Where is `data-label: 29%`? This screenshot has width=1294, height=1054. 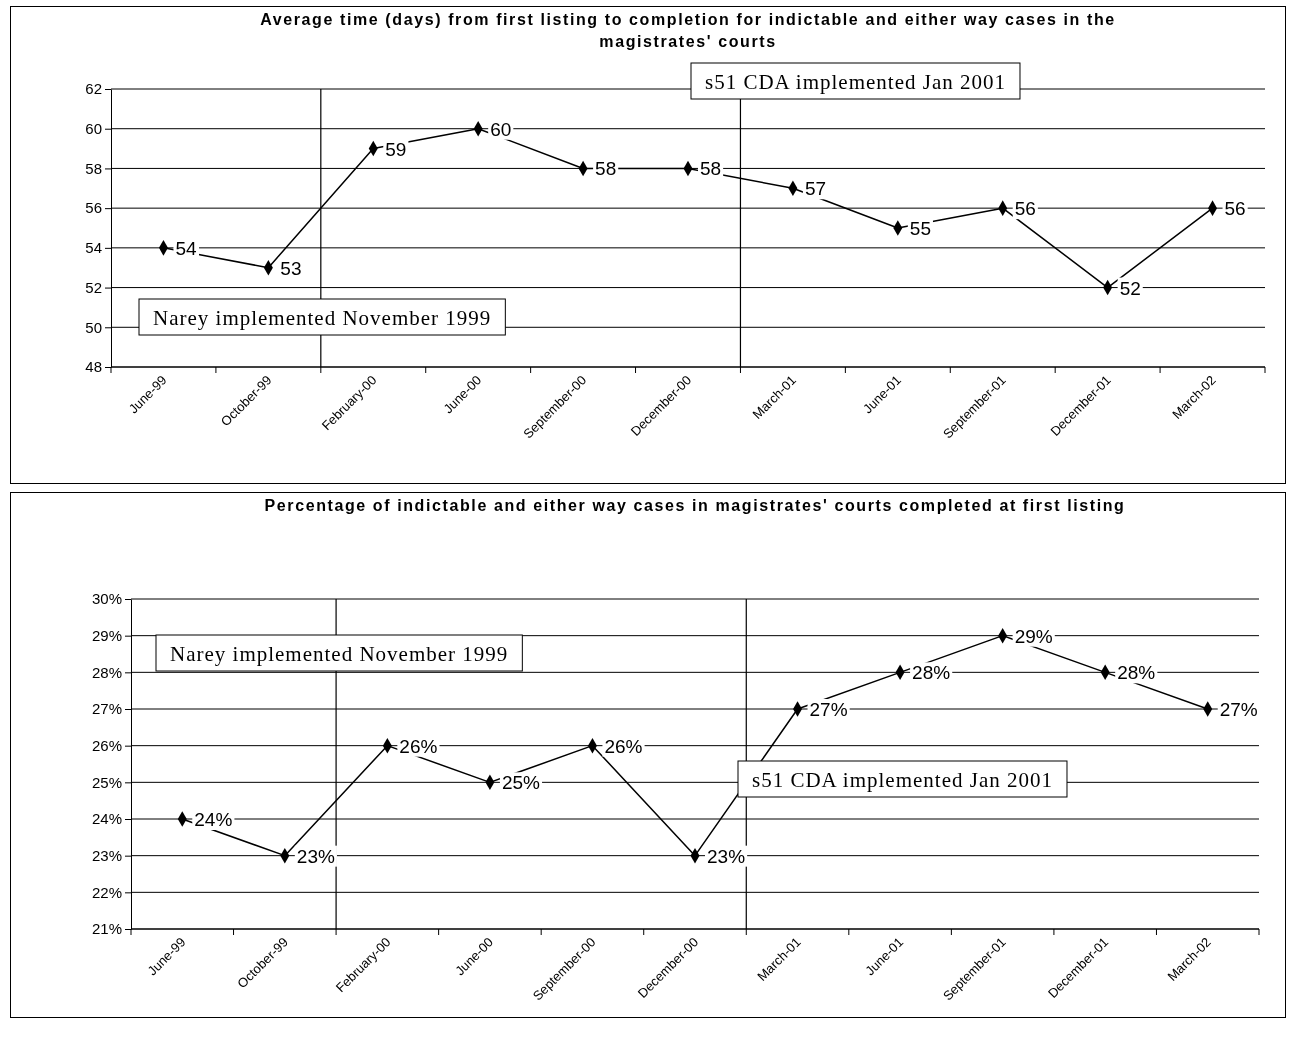 data-label: 29% is located at coordinates (1033, 636).